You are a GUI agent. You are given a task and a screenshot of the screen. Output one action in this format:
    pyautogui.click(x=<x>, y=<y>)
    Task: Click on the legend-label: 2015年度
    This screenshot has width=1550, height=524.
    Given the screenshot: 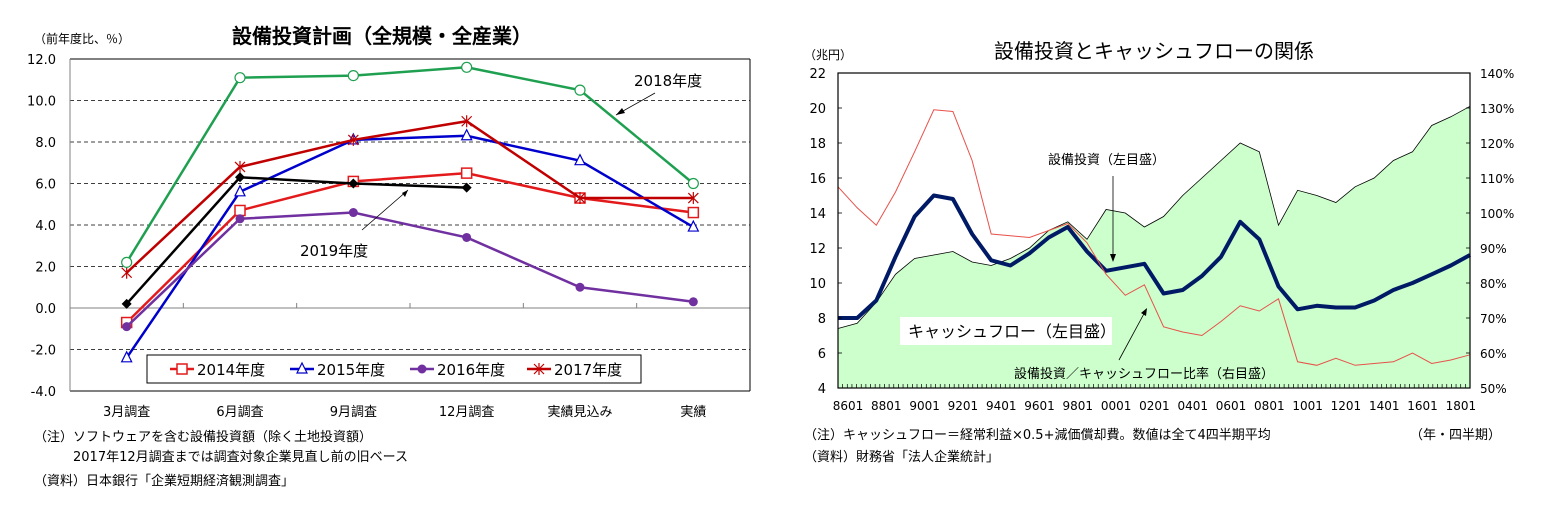 What is the action you would take?
    pyautogui.click(x=351, y=370)
    